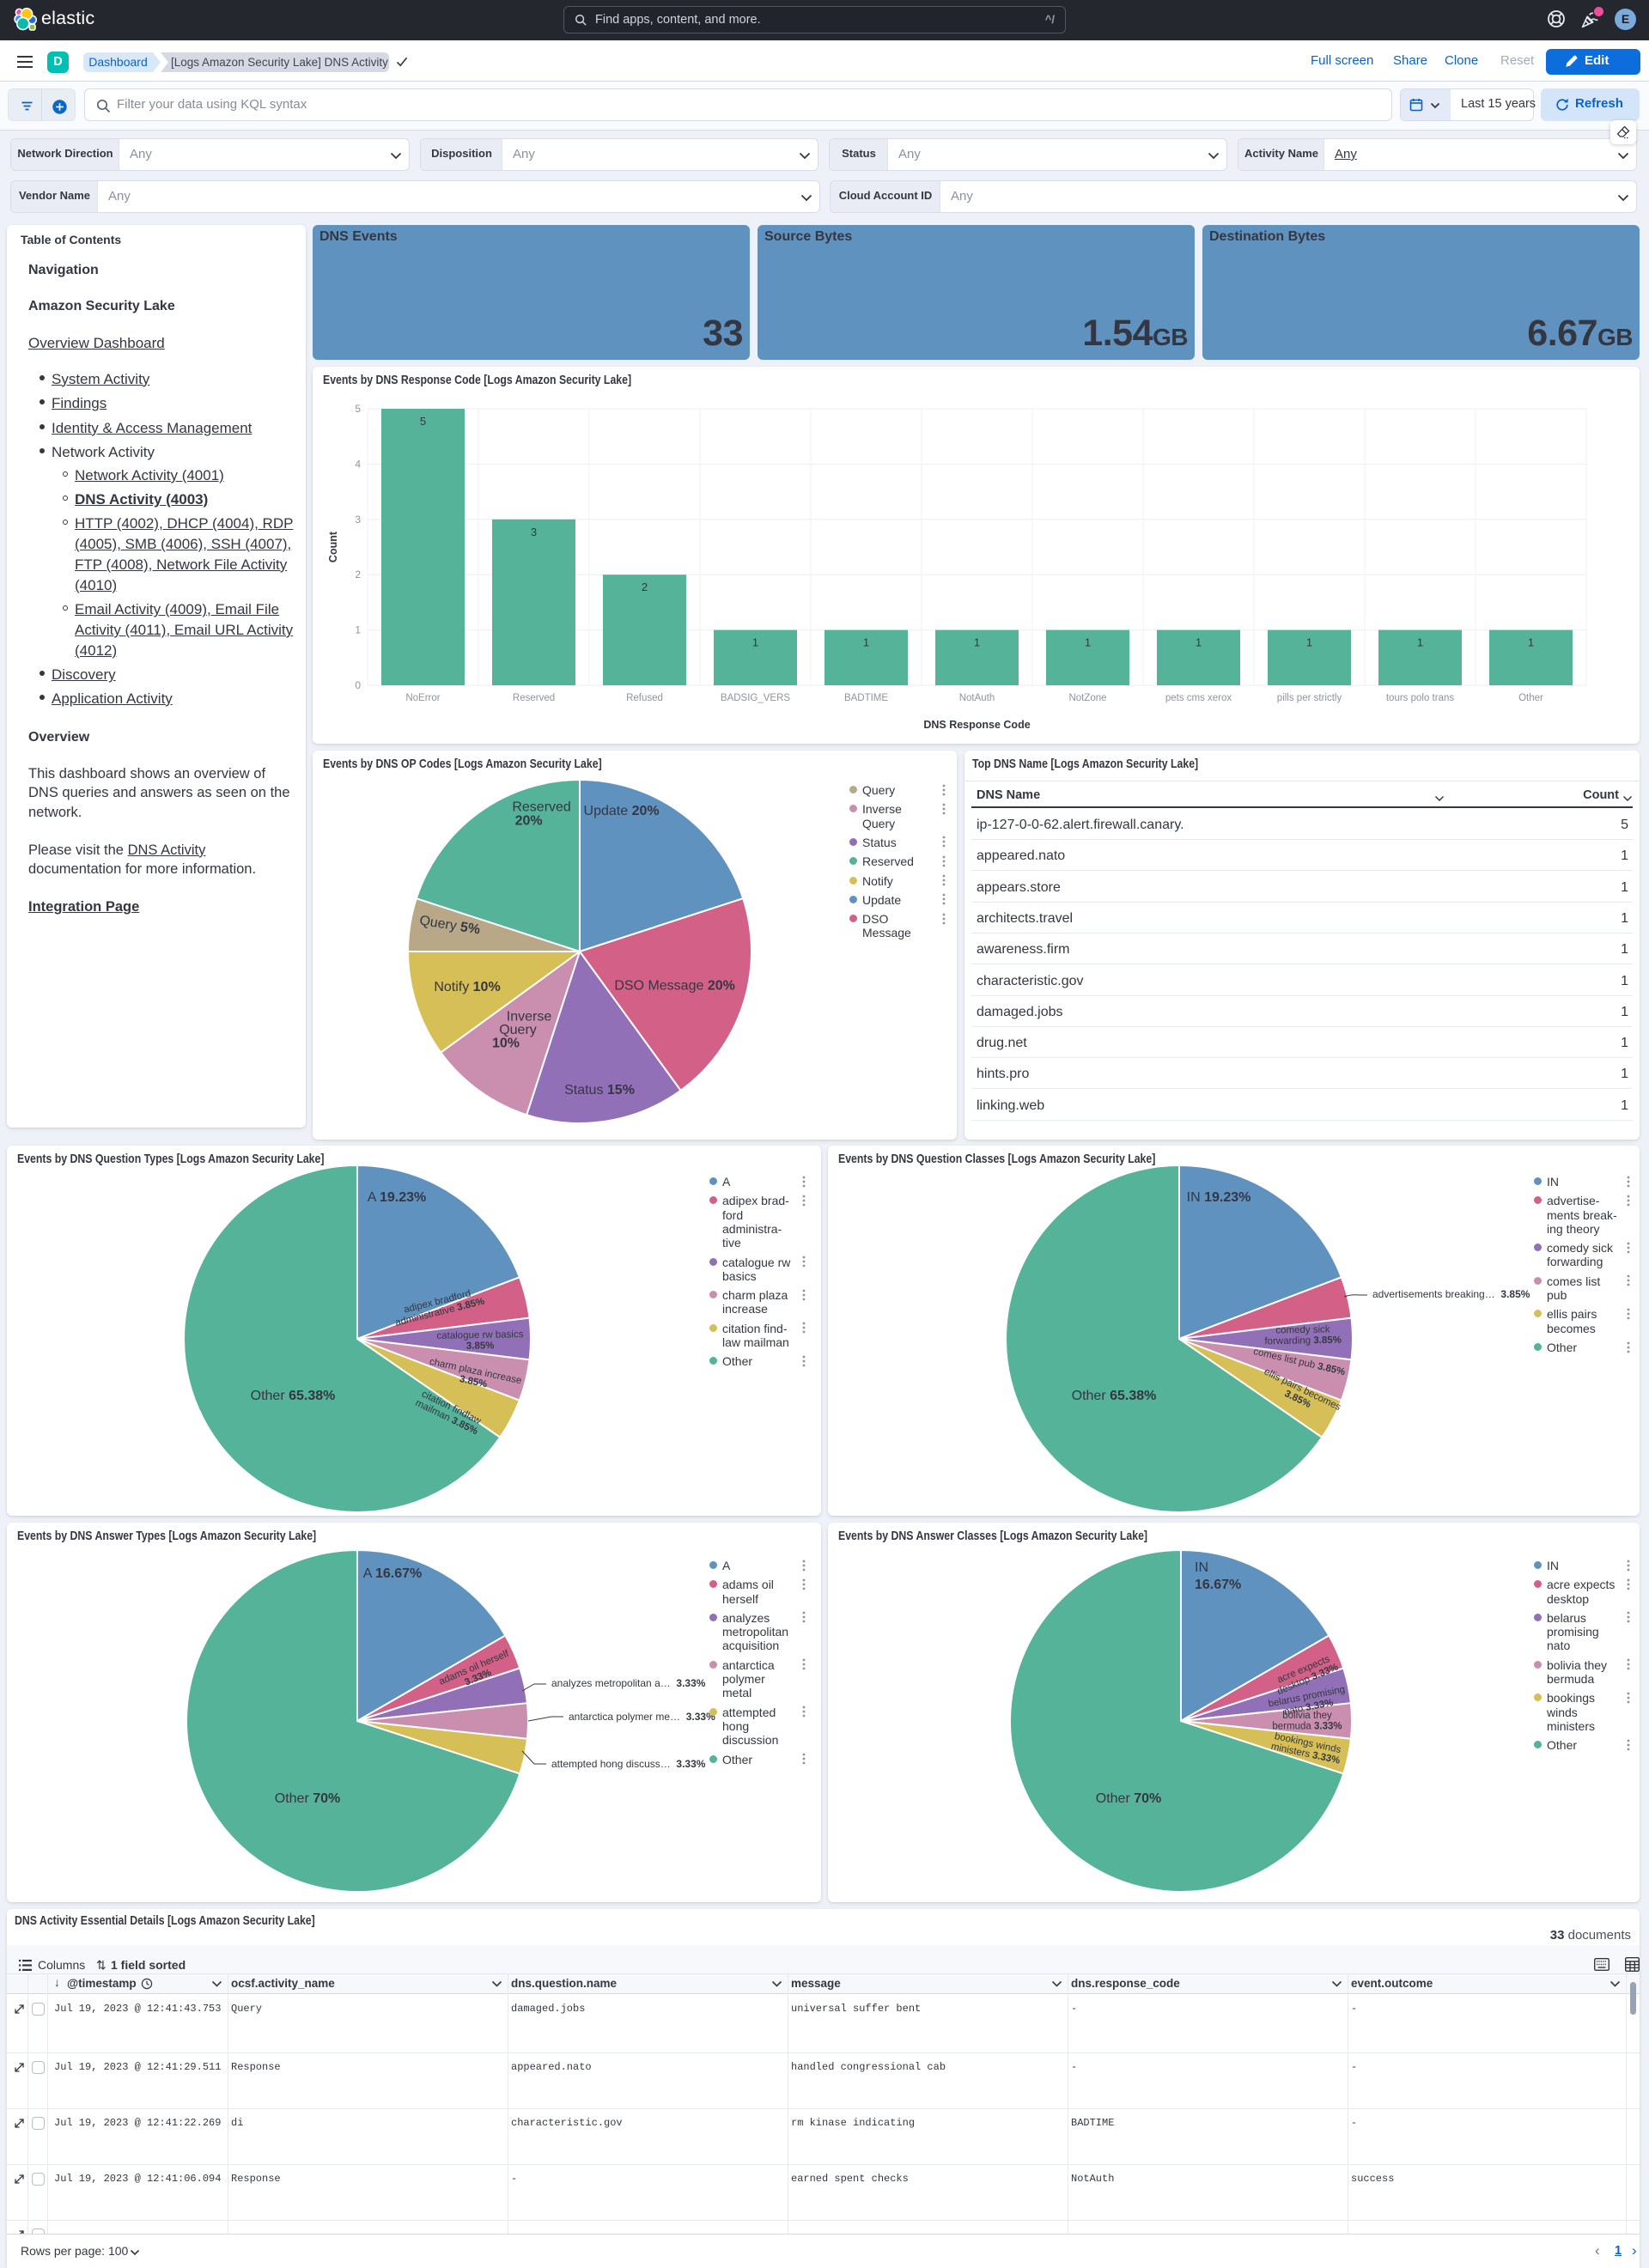 This screenshot has width=1649, height=2268. I want to click on svg-text: 0, so click(358, 685).